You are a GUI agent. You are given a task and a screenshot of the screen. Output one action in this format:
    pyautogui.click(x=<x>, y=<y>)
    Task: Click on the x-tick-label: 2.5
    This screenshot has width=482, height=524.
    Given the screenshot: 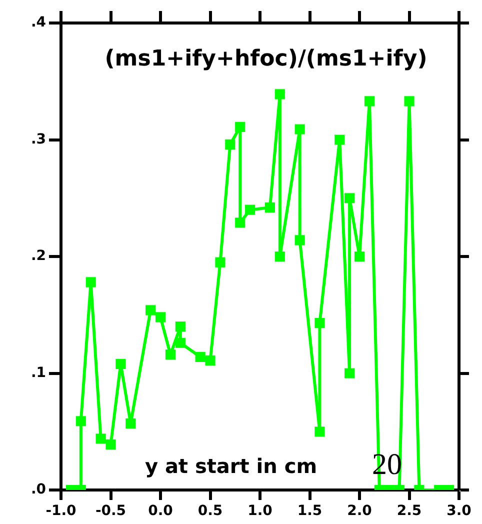 What is the action you would take?
    pyautogui.click(x=409, y=511)
    